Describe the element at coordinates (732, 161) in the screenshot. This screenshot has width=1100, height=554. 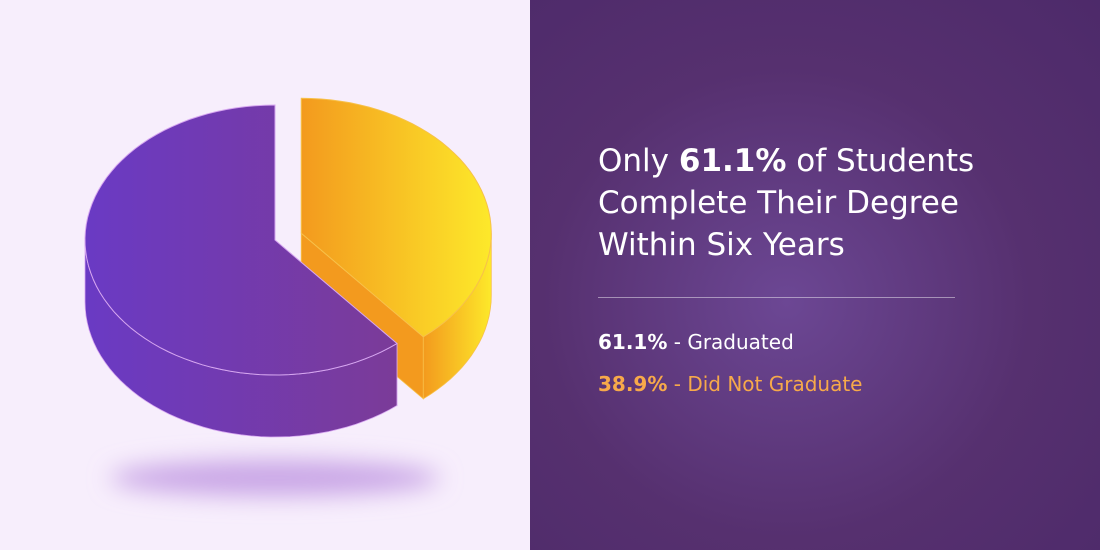
I see `title-emphasis: 61.1%` at that location.